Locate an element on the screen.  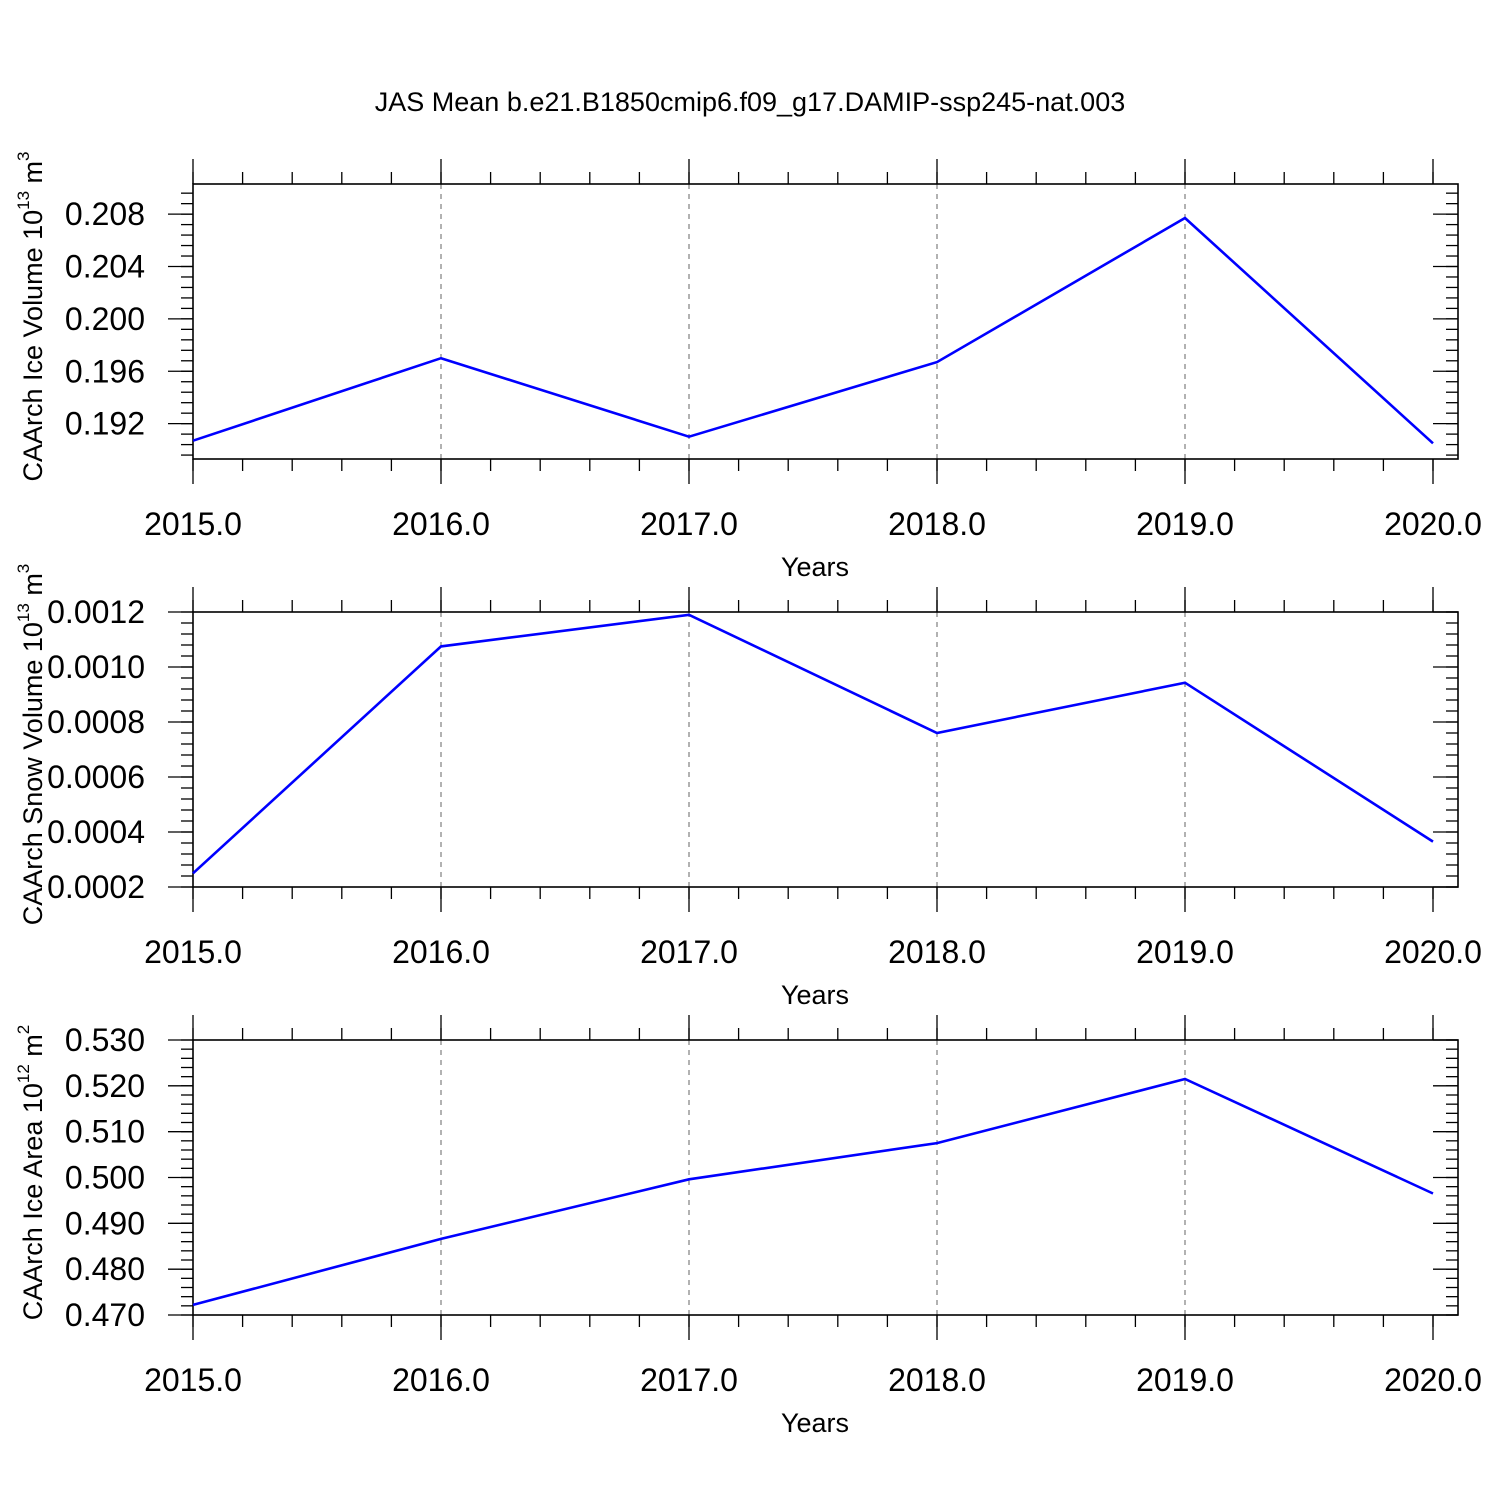
y-tick-label: 0.530 is located at coordinates (105, 1040).